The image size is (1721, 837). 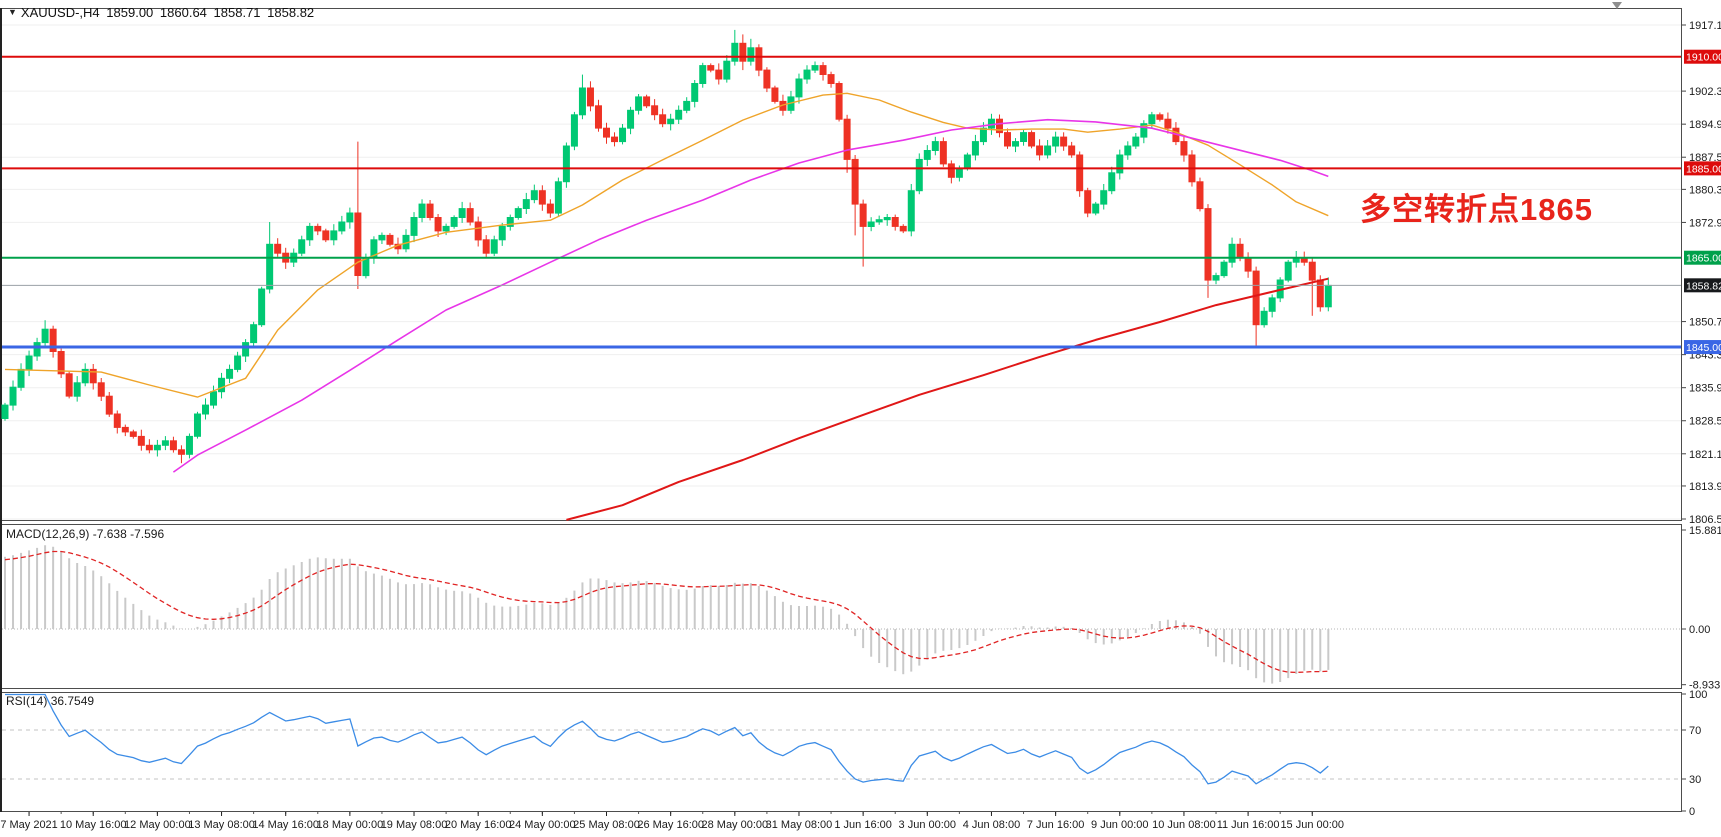 I want to click on time-axis-label: 25 May 08:00, so click(x=606, y=825).